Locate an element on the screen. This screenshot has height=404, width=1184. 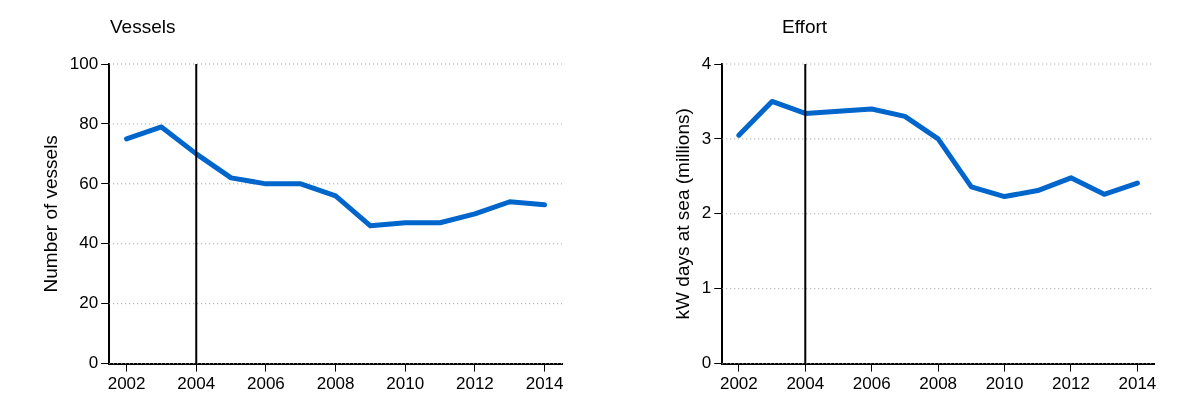
y-tick-label: 100 is located at coordinates (84, 63).